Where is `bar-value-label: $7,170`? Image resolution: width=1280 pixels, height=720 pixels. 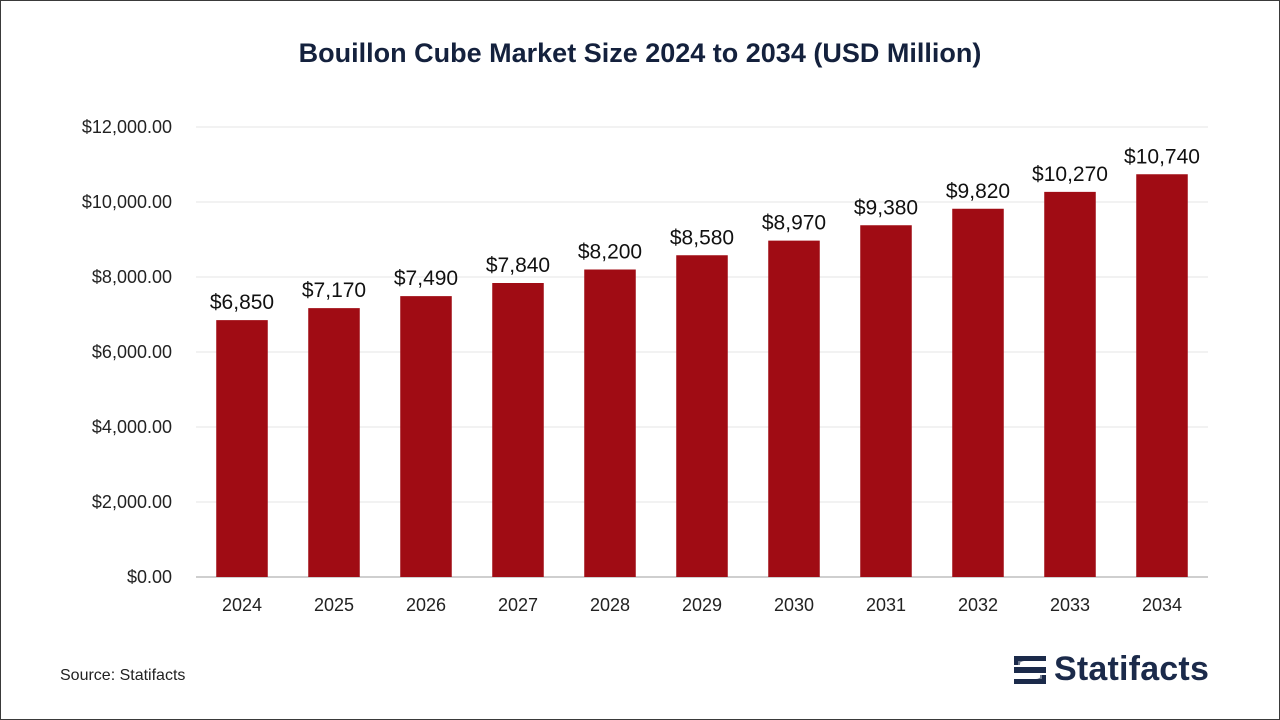
bar-value-label: $7,170 is located at coordinates (334, 290).